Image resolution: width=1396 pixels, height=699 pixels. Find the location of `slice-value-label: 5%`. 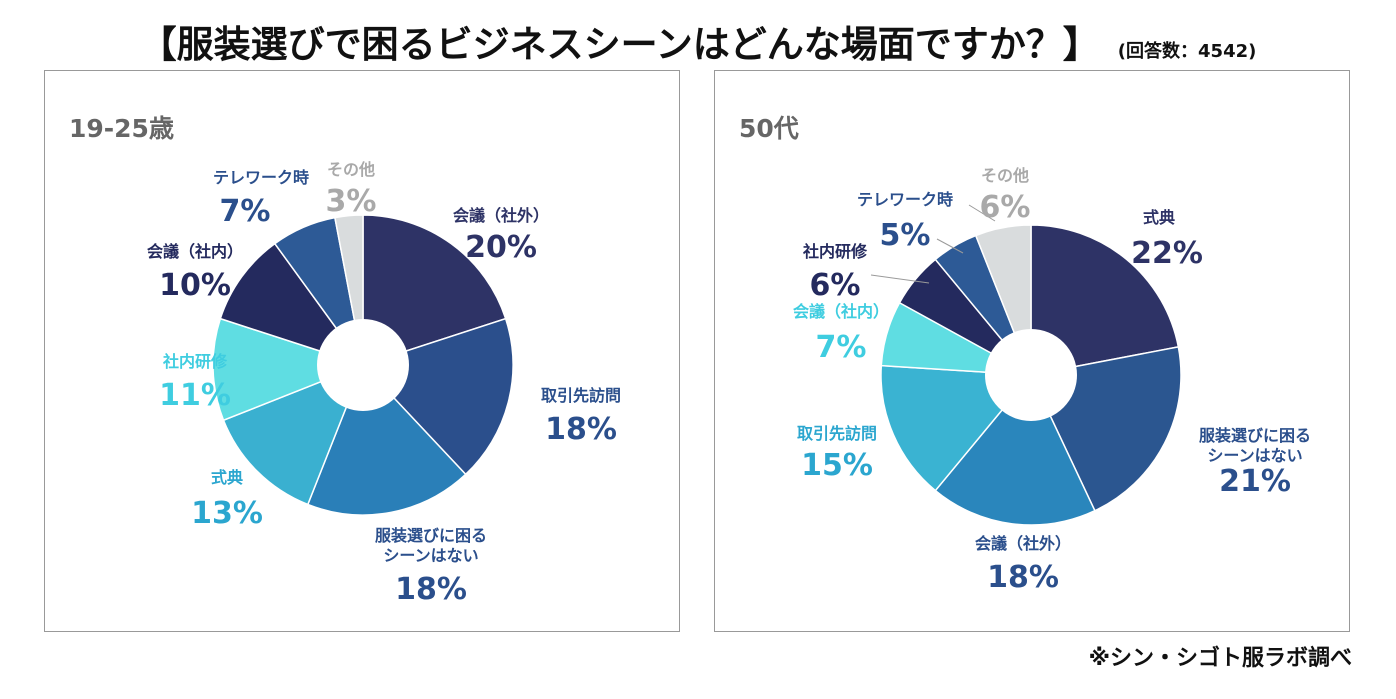

slice-value-label: 5% is located at coordinates (905, 235).